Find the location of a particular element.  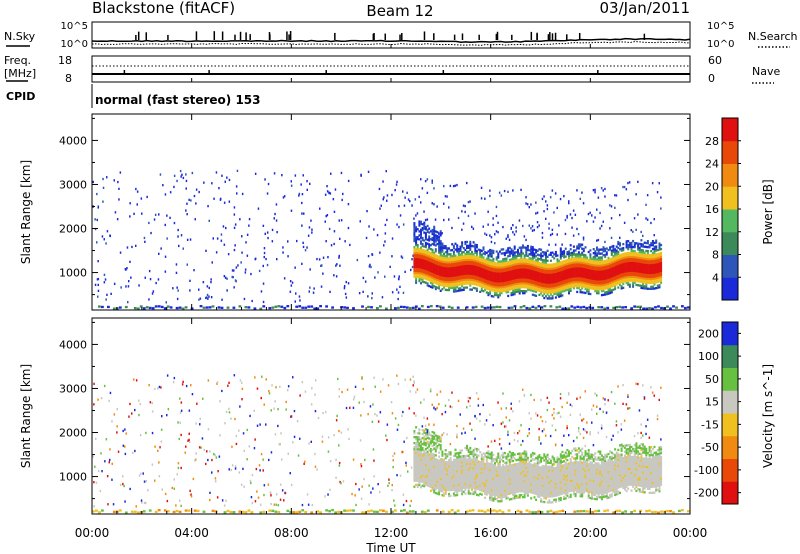

colorbar-tick-label: 12 is located at coordinates (712, 232).